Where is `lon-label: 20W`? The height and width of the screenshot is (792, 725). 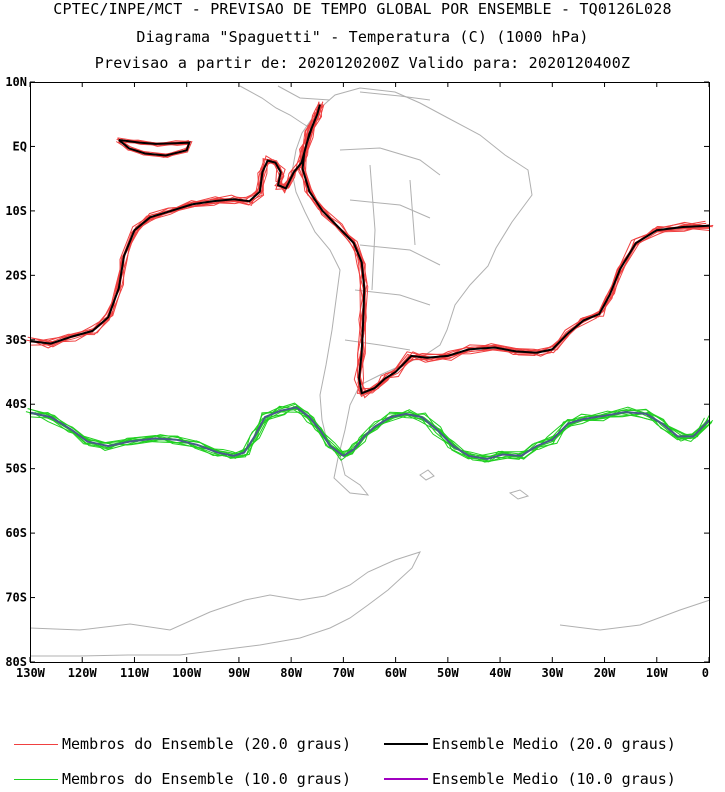
lon-label: 20W is located at coordinates (605, 673).